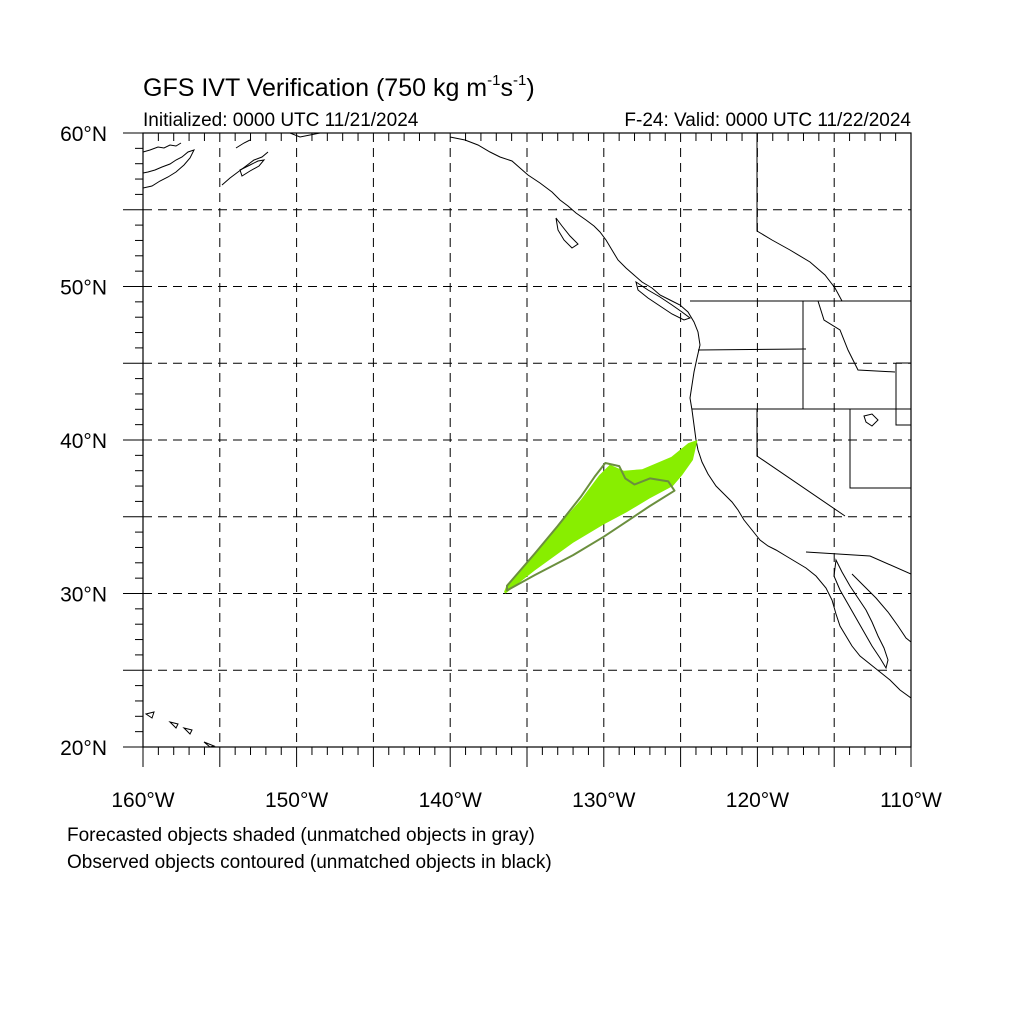  Describe the element at coordinates (603, 800) in the screenshot. I see `lon-label: 130°W` at that location.